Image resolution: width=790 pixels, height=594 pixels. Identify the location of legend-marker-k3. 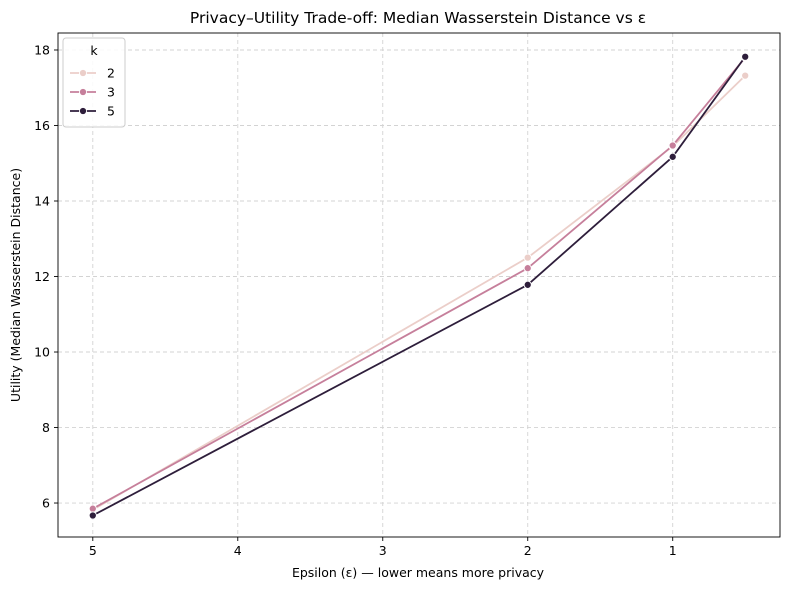
(83, 92).